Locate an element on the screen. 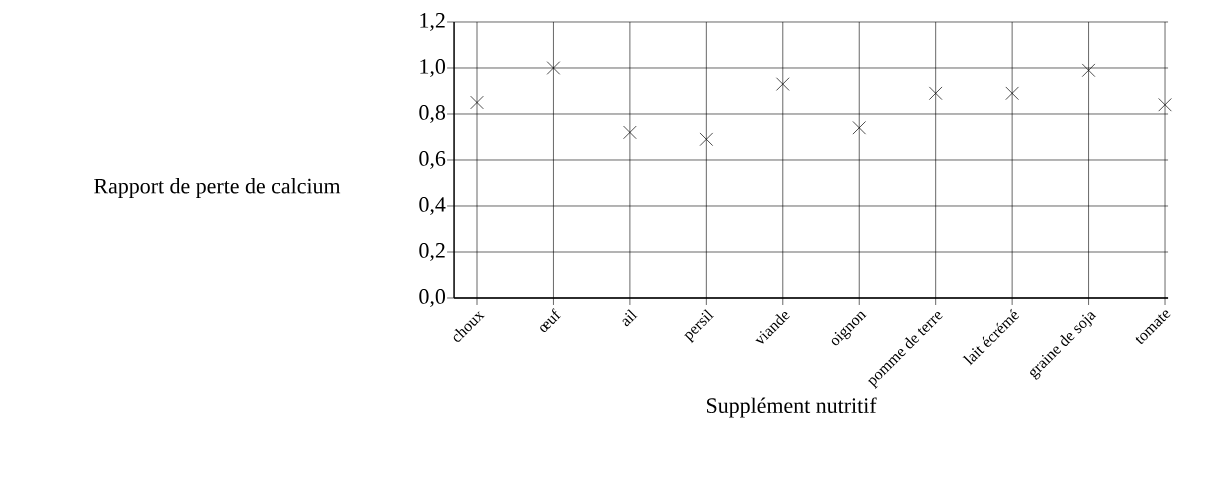 This screenshot has height=478, width=1206. x-tick-label: ail is located at coordinates (630, 318).